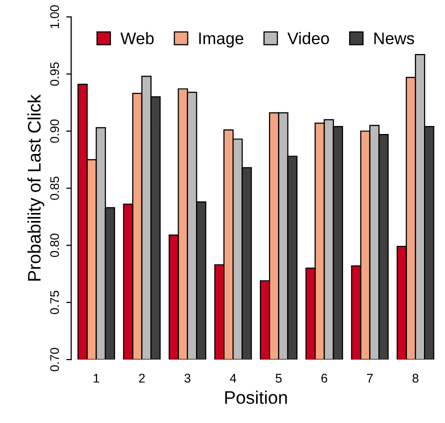 The width and height of the screenshot is (445, 423). I want to click on y-tick-label: 0.80, so click(55, 246).